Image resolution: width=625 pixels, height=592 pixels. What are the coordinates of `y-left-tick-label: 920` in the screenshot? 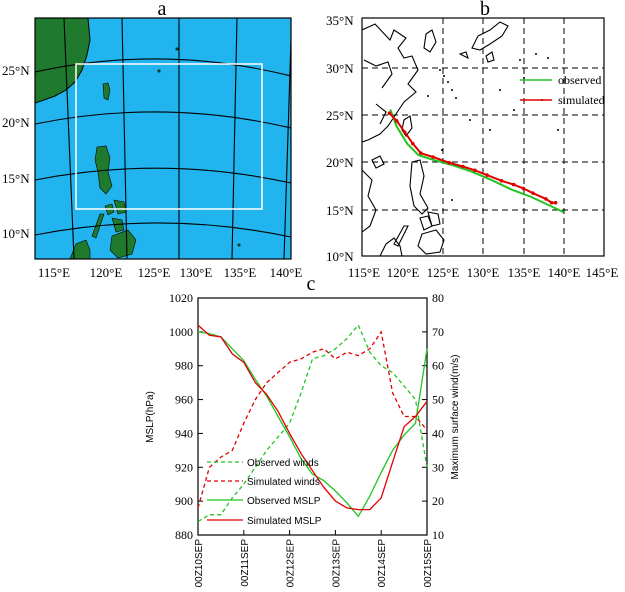 It's located at (184, 467).